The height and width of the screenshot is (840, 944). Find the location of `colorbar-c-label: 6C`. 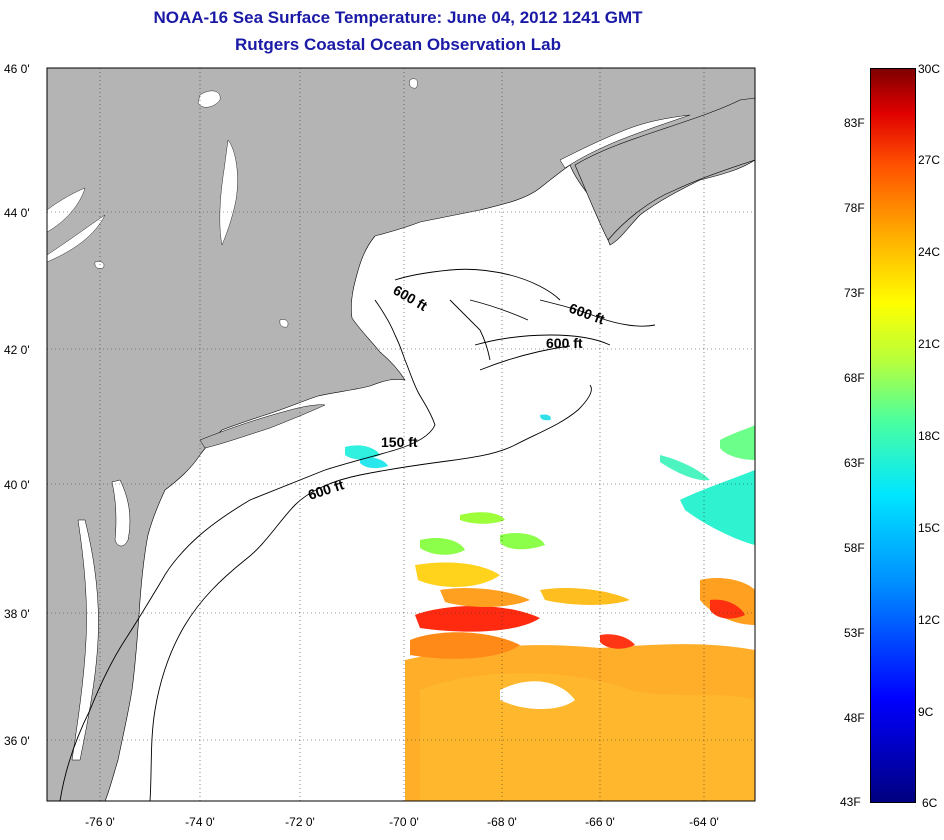

colorbar-c-label: 6C is located at coordinates (930, 803).